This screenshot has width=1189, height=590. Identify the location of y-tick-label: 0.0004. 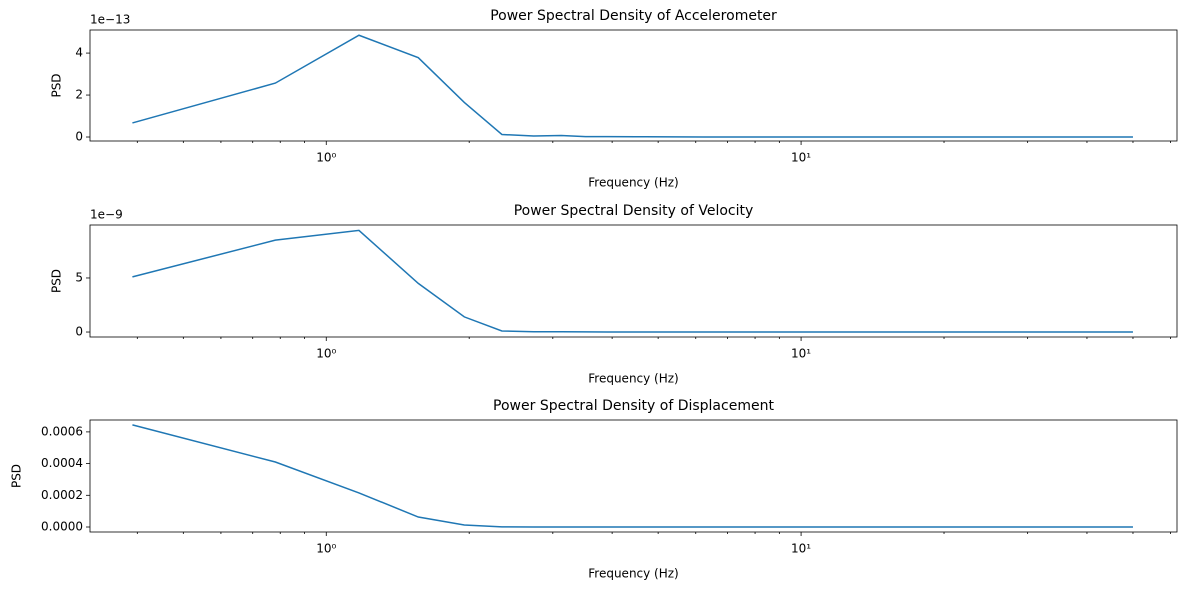
(62, 463).